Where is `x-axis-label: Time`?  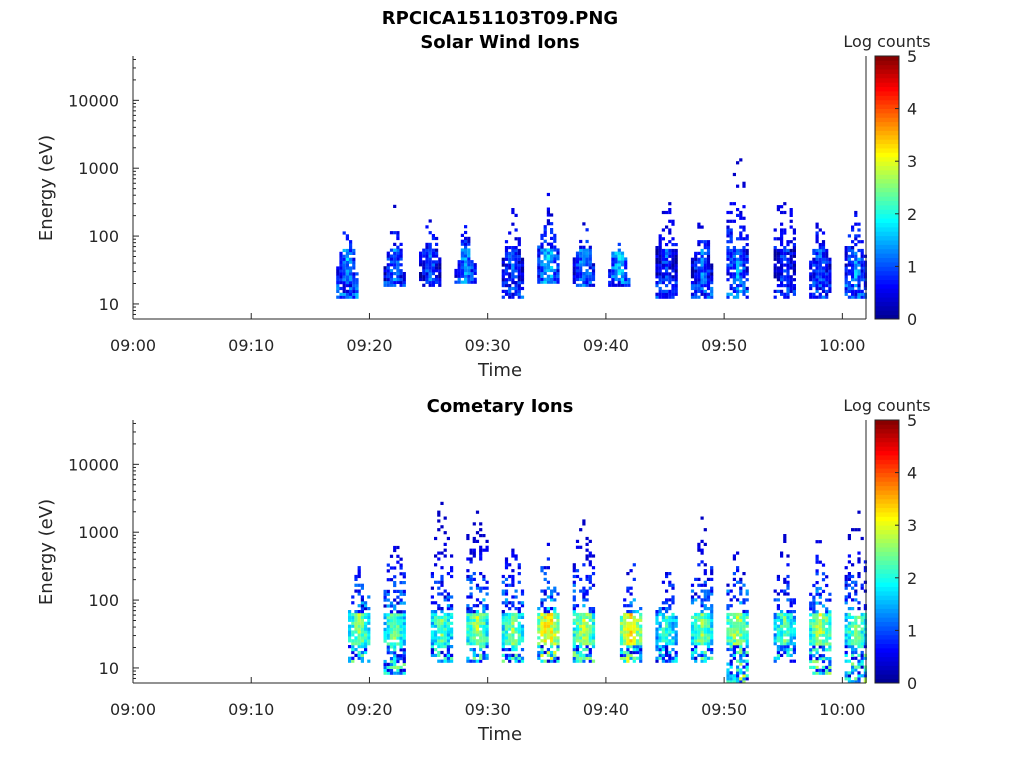 x-axis-label: Time is located at coordinates (499, 370).